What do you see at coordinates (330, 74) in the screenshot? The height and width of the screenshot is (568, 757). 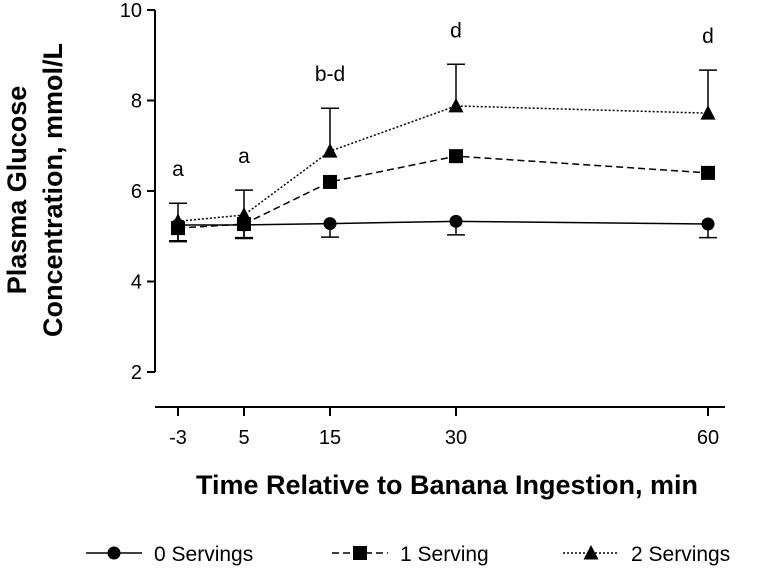 I see `annotation-label: b-d` at bounding box center [330, 74].